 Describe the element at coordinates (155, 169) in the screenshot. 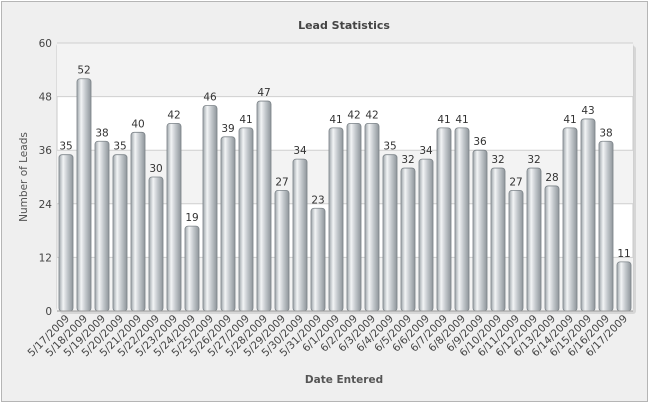

I see `data-label: 30` at that location.